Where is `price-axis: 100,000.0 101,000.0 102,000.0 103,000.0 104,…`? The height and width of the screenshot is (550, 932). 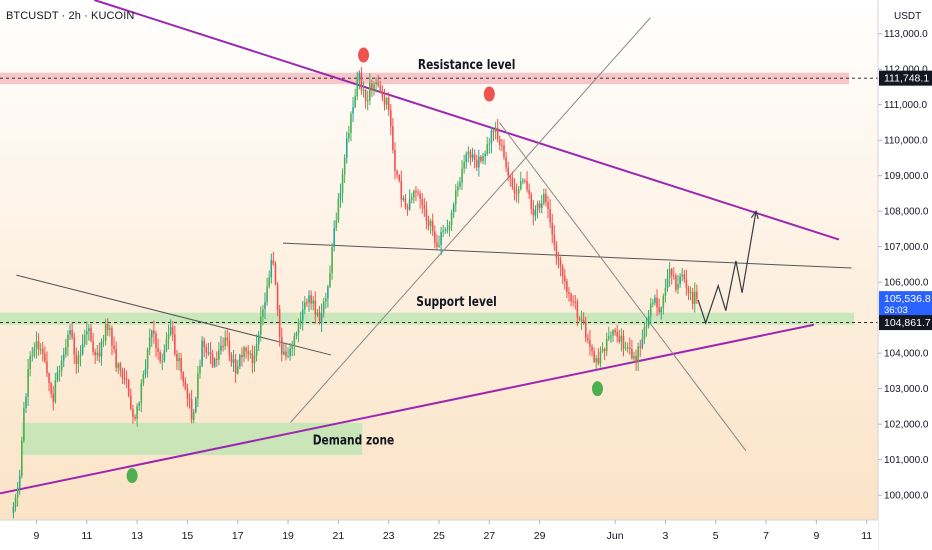 price-axis: 100,000.0 101,000.0 102,000.0 103,000.0 104,… is located at coordinates (905, 265).